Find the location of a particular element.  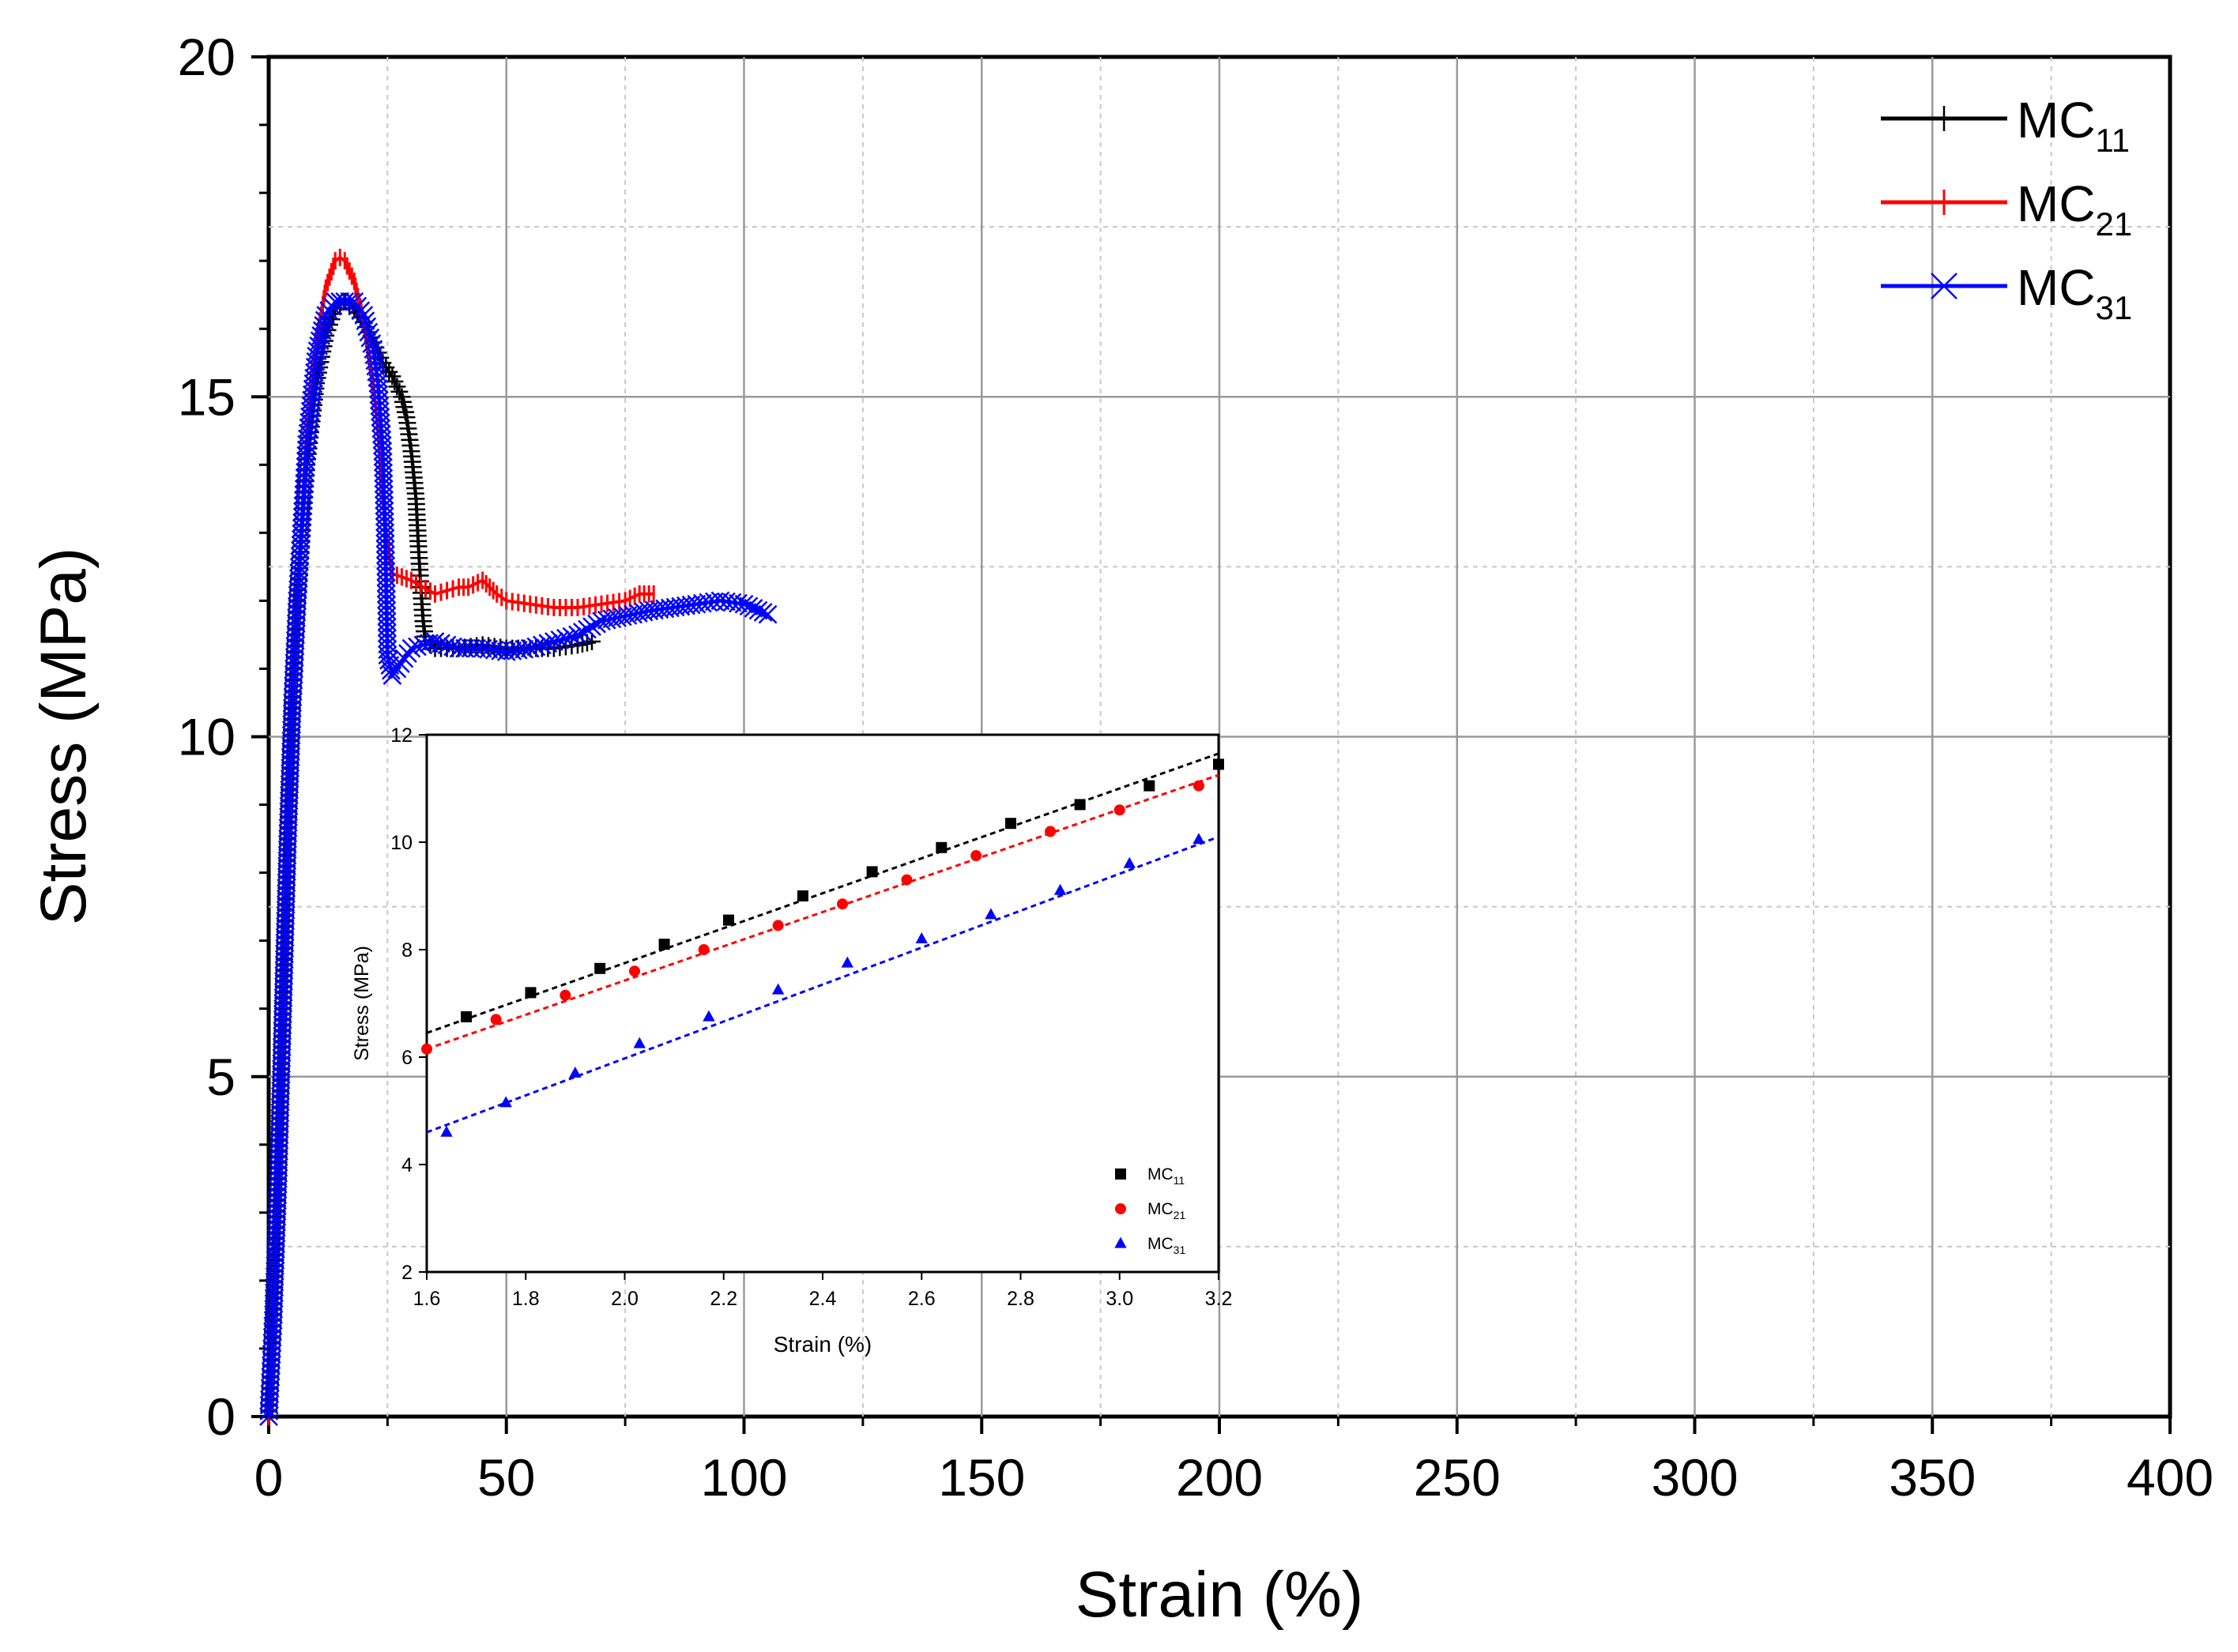

inset-x-tick-label: 3.2 is located at coordinates (1219, 1299).